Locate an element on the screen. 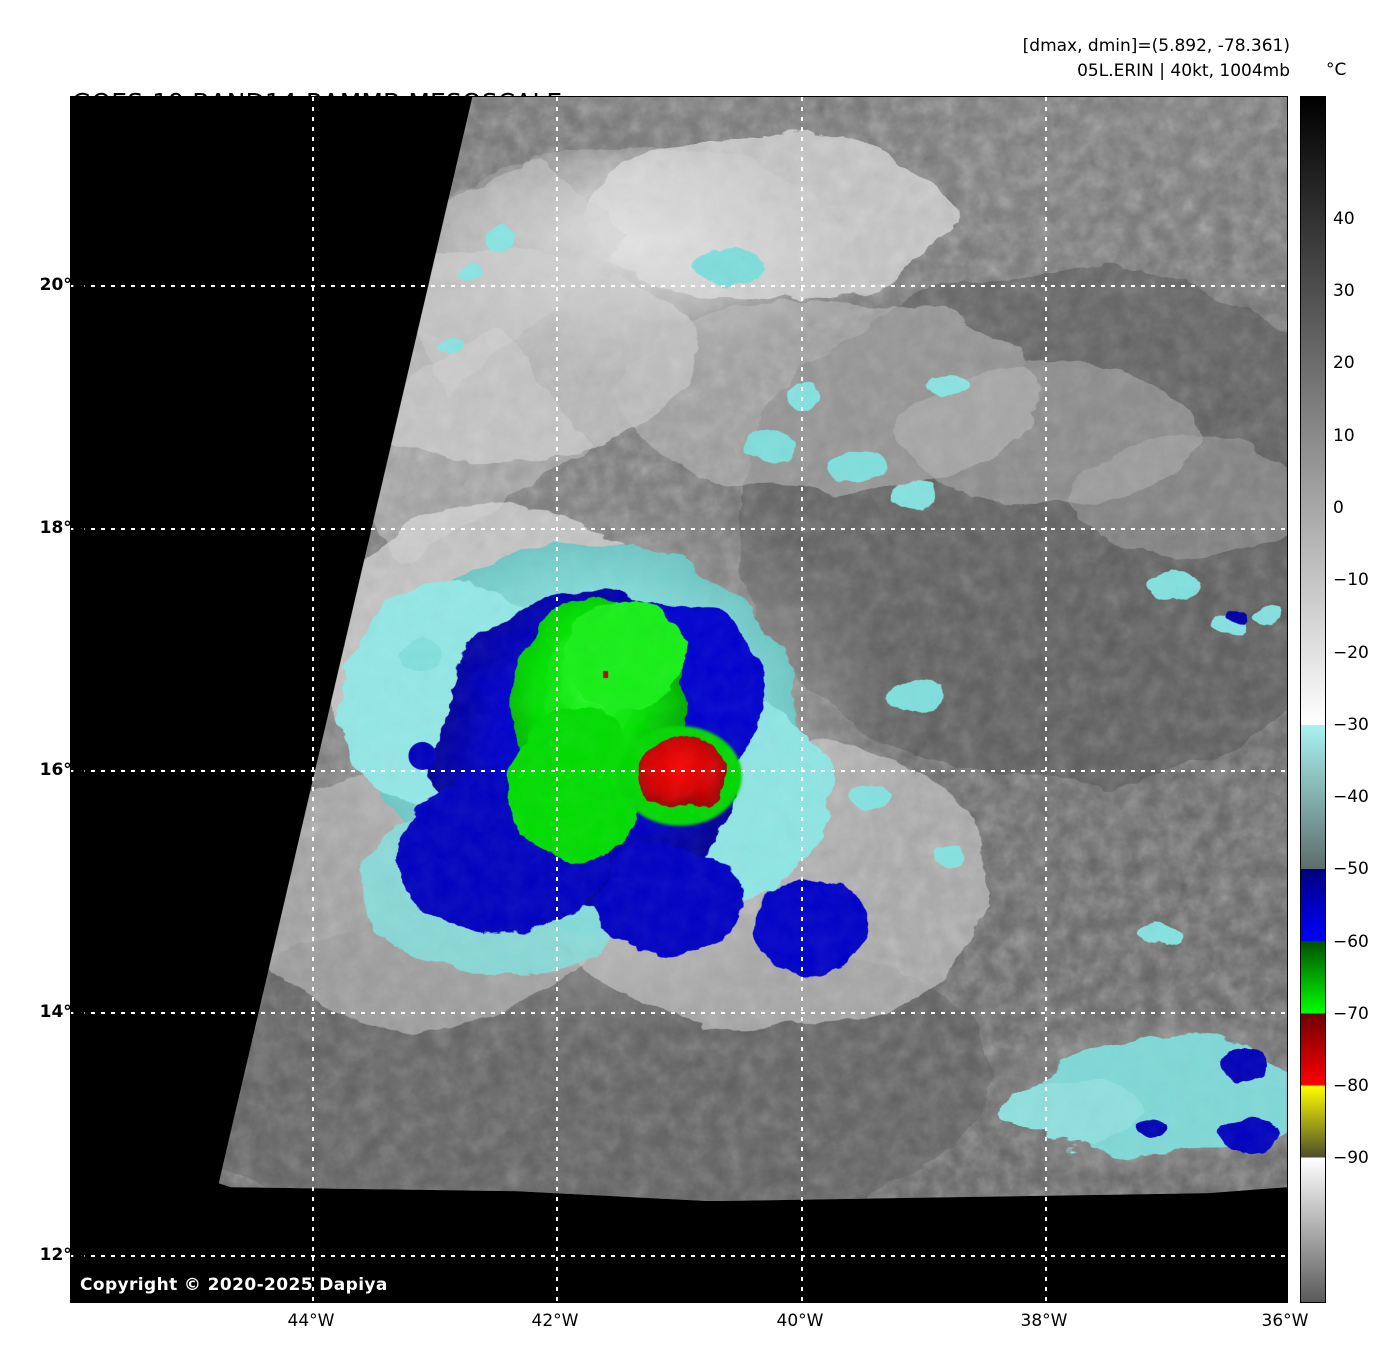 The height and width of the screenshot is (1359, 1390). y-axis-tick-12n: 12°N is located at coordinates (62, 1255).